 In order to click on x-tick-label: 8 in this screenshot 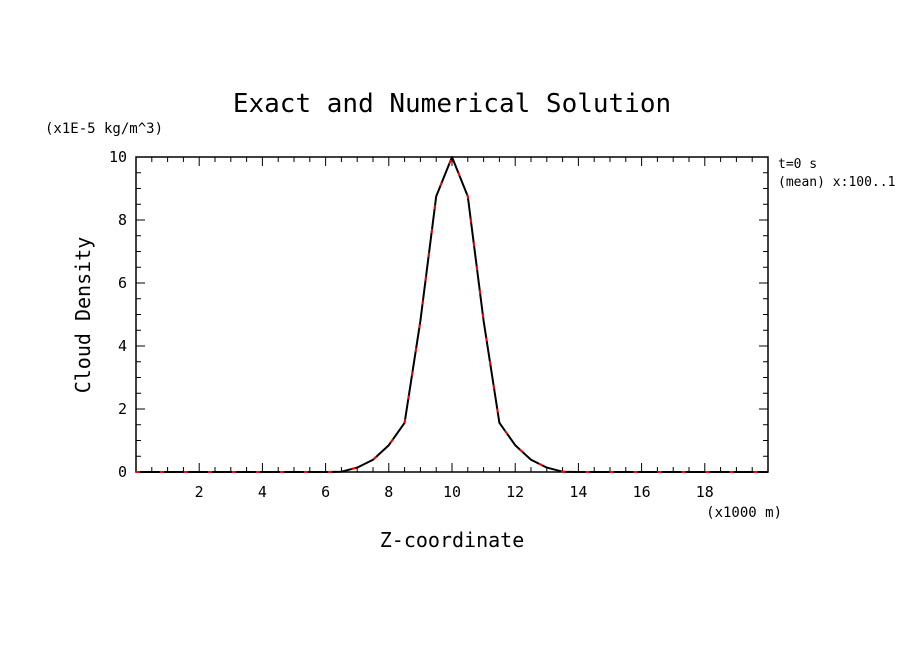, I will do `click(388, 492)`.